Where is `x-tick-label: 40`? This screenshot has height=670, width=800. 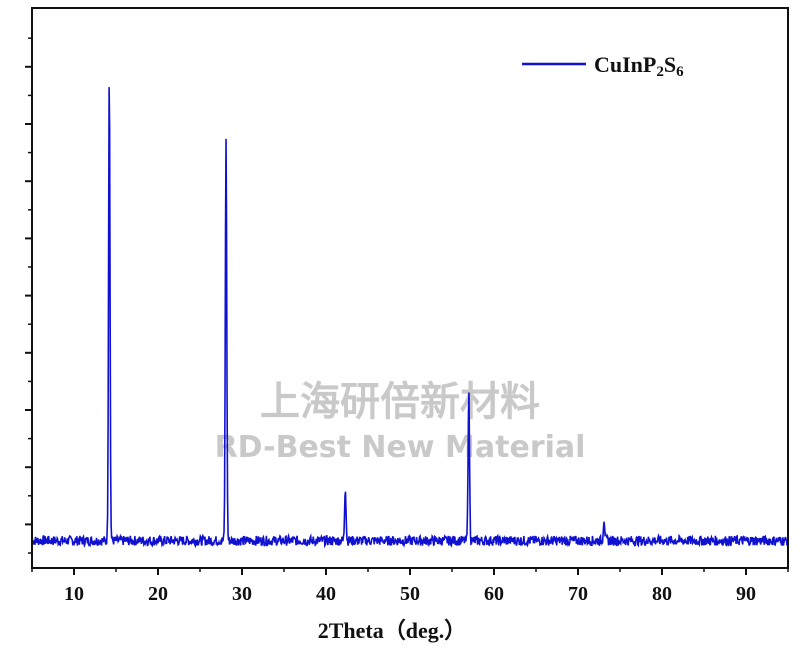 x-tick-label: 40 is located at coordinates (326, 594).